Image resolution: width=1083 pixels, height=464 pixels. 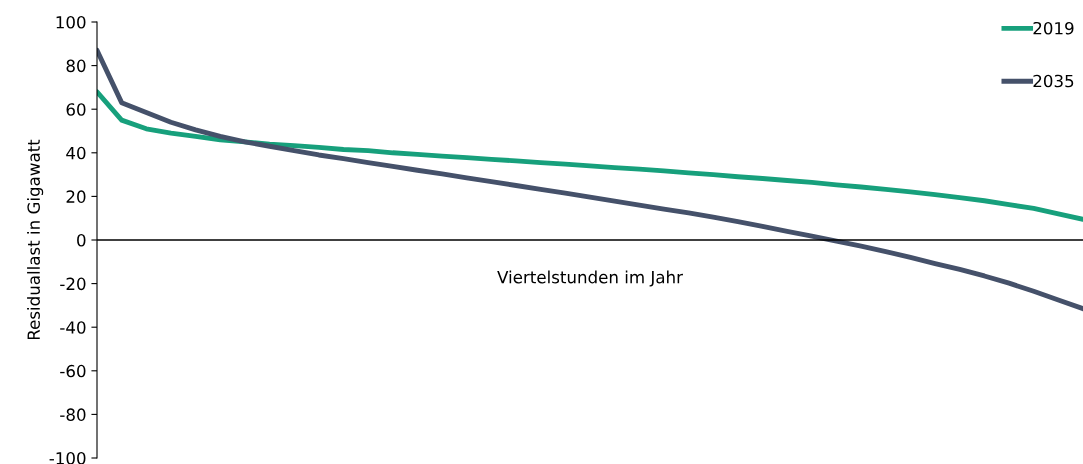 I want to click on y-axis-title: Residuallast in Gigawatt, so click(x=35, y=239).